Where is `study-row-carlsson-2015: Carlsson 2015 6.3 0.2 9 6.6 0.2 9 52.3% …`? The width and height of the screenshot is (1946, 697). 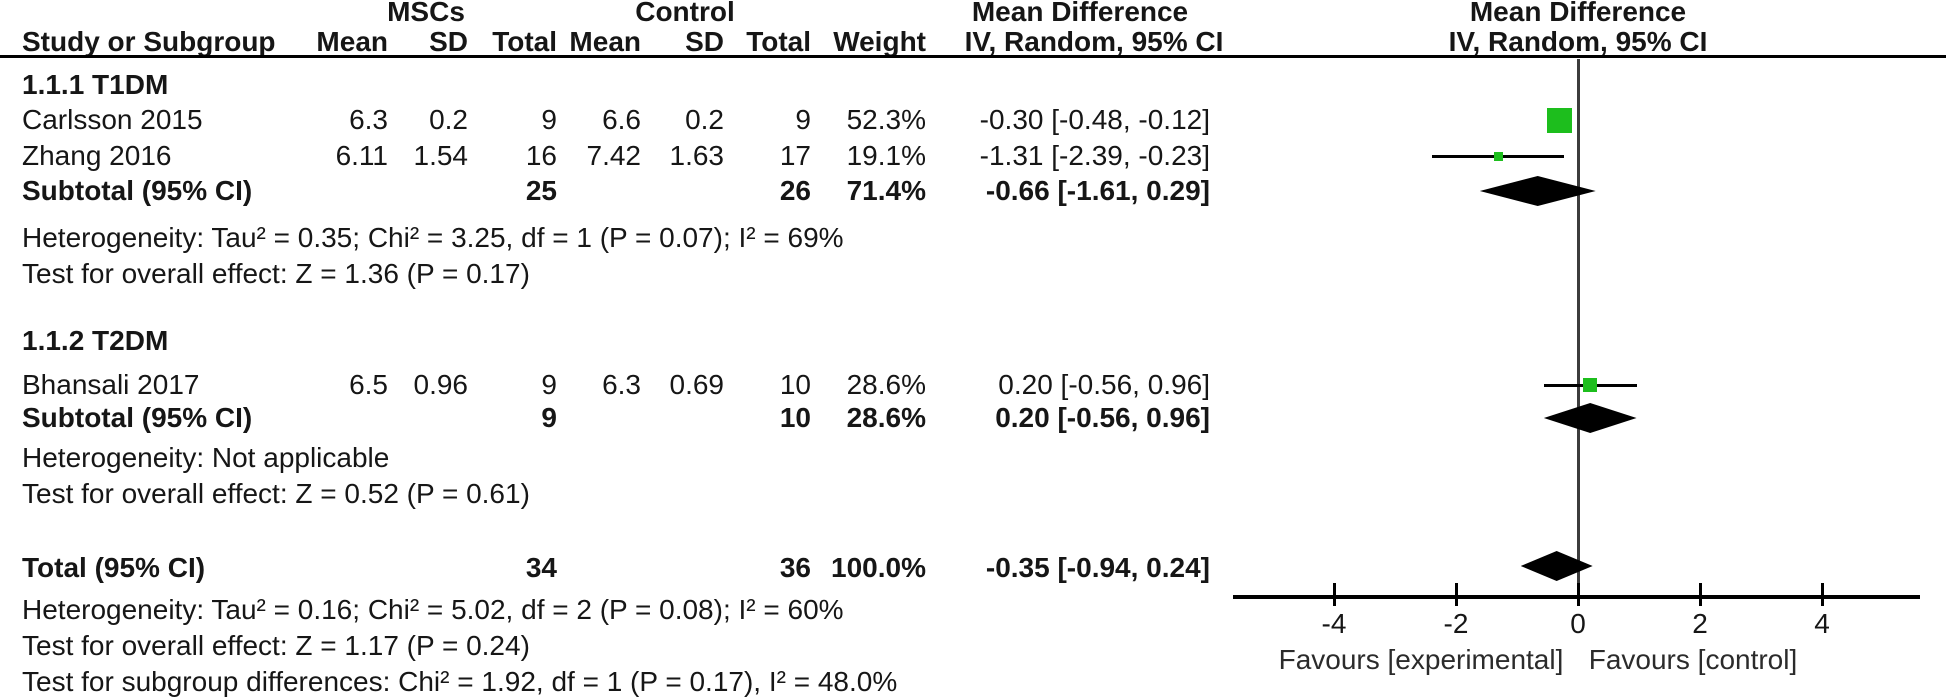
study-row-carlsson-2015: Carlsson 2015 6.3 0.2 9 6.6 0.2 9 52.3% … is located at coordinates (973, 120).